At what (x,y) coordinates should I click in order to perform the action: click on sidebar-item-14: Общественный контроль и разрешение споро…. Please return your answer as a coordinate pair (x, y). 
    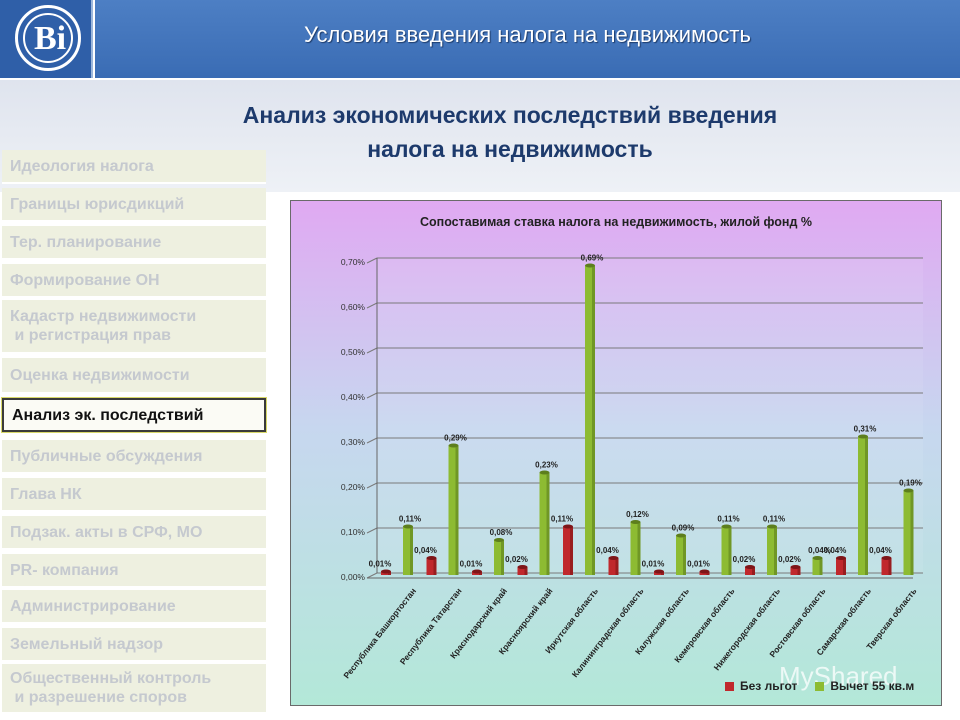
    Looking at the image, I should click on (134, 689).